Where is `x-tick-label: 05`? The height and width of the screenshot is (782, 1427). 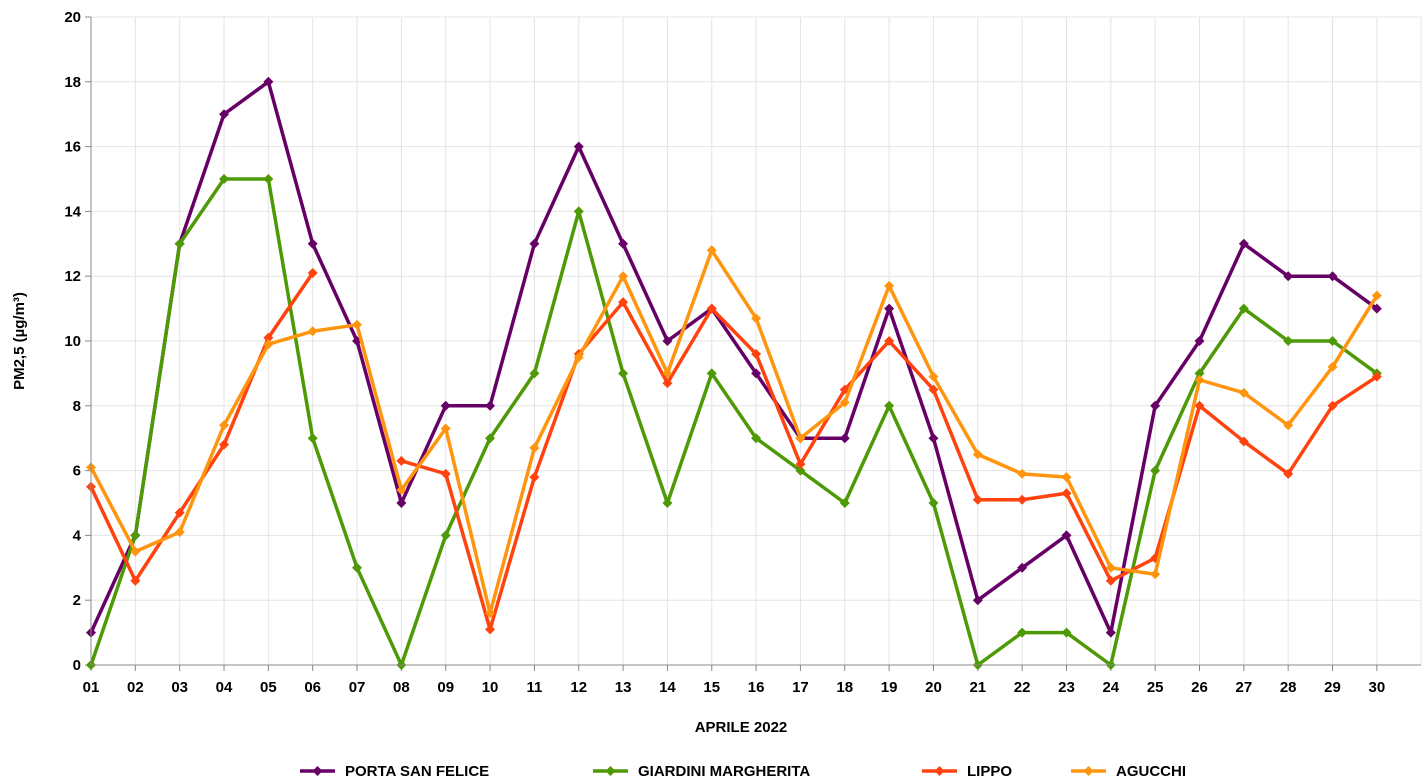 x-tick-label: 05 is located at coordinates (268, 687).